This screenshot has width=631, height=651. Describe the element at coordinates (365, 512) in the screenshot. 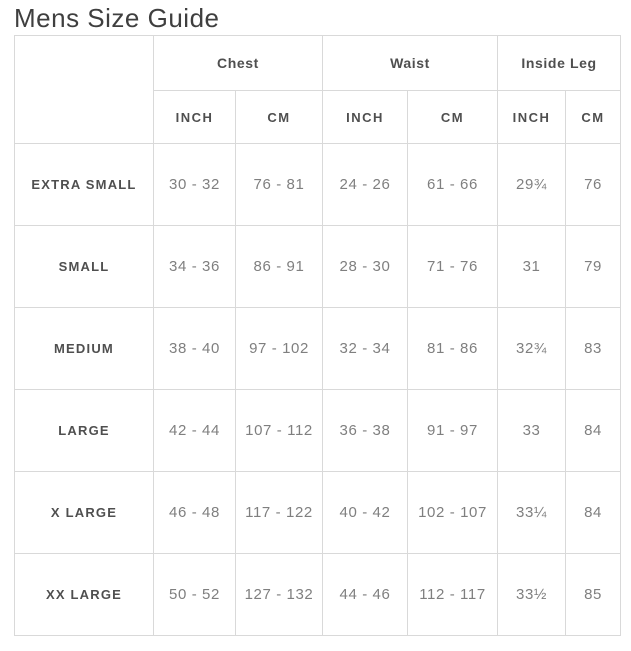

I see `cell-waist-inch: 40 - 42` at that location.